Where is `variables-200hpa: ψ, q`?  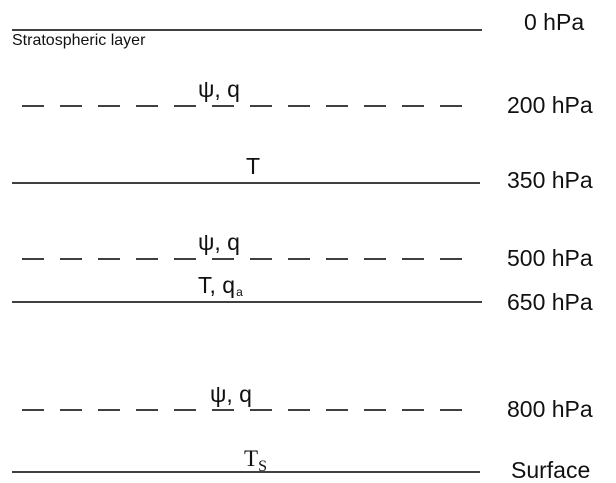
variables-200hpa: ψ, q is located at coordinates (219, 89).